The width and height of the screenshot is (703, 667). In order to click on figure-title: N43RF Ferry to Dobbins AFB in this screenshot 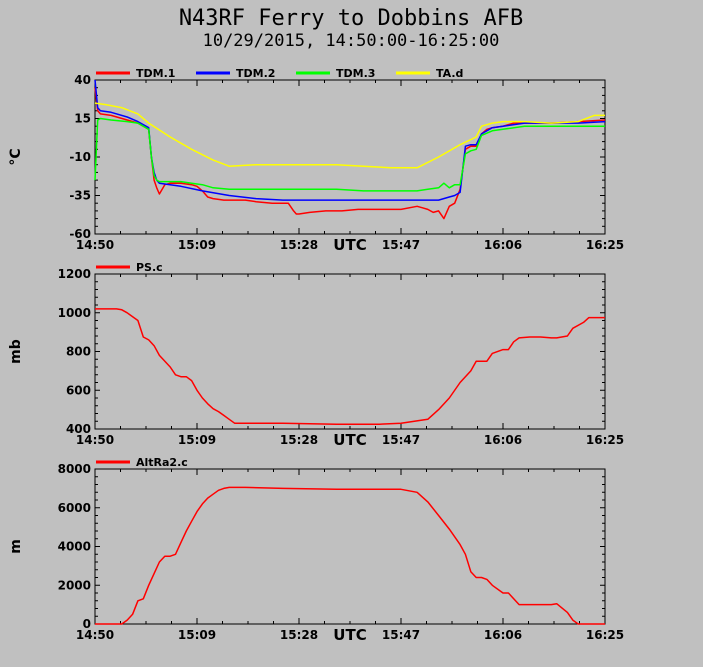, I will do `click(351, 18)`.